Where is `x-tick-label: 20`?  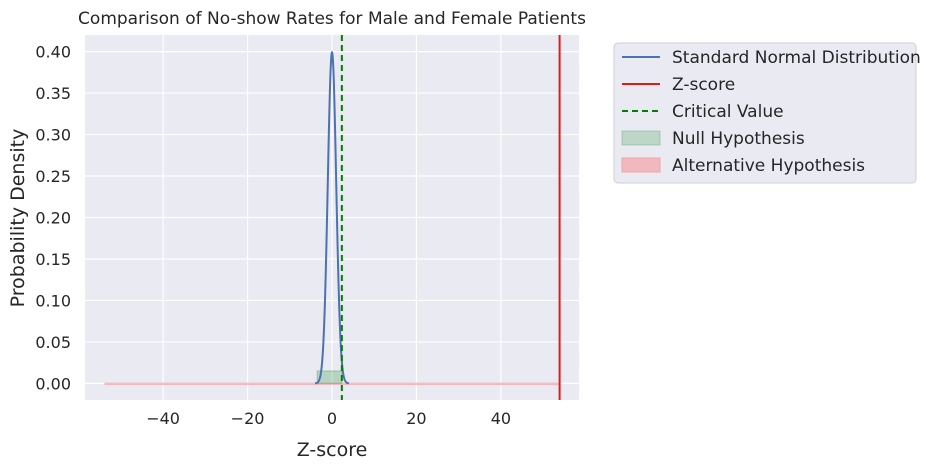
x-tick-label: 20 is located at coordinates (416, 418).